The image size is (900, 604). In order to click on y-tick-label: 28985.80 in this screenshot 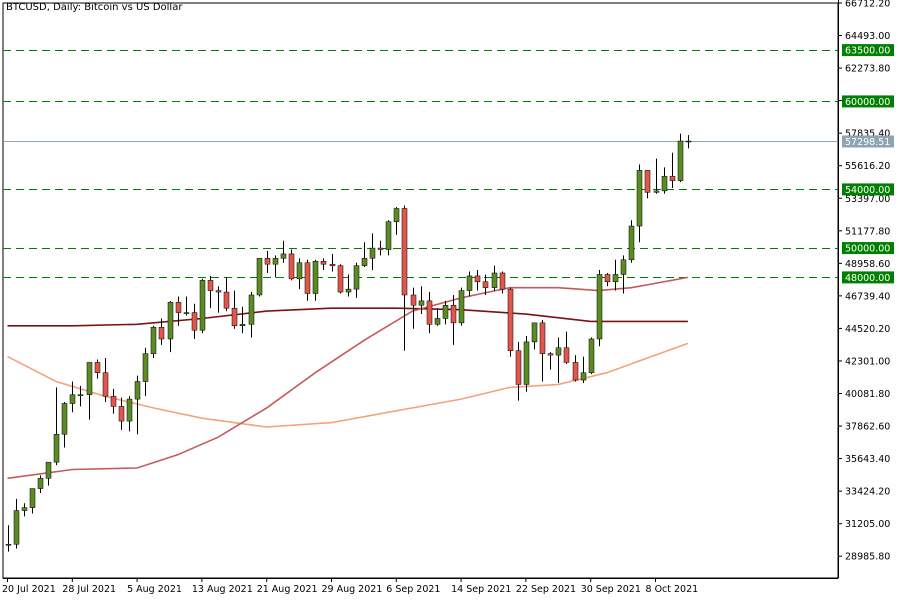, I will do `click(867, 557)`.